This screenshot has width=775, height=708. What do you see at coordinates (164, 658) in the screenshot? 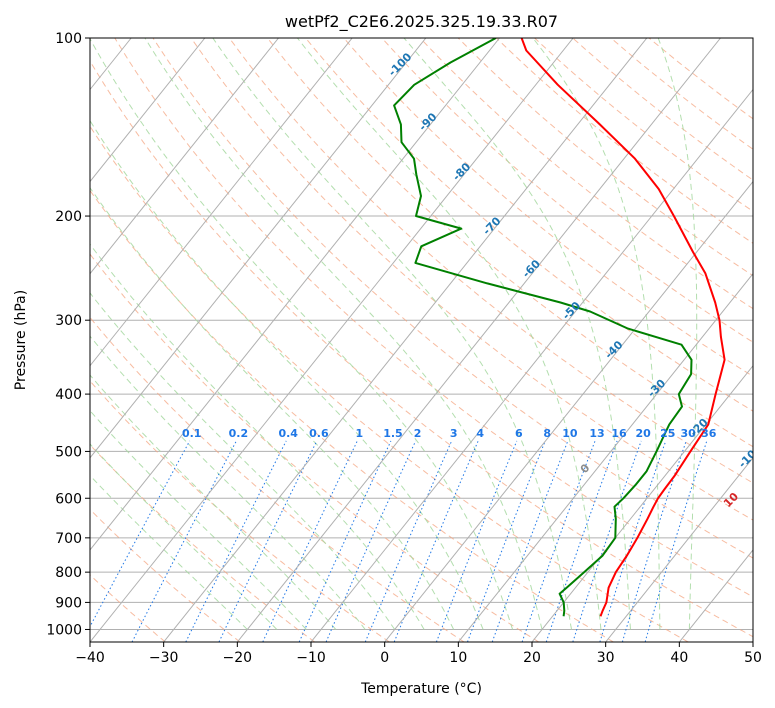
I see `x-tick-label: −30` at bounding box center [164, 658].